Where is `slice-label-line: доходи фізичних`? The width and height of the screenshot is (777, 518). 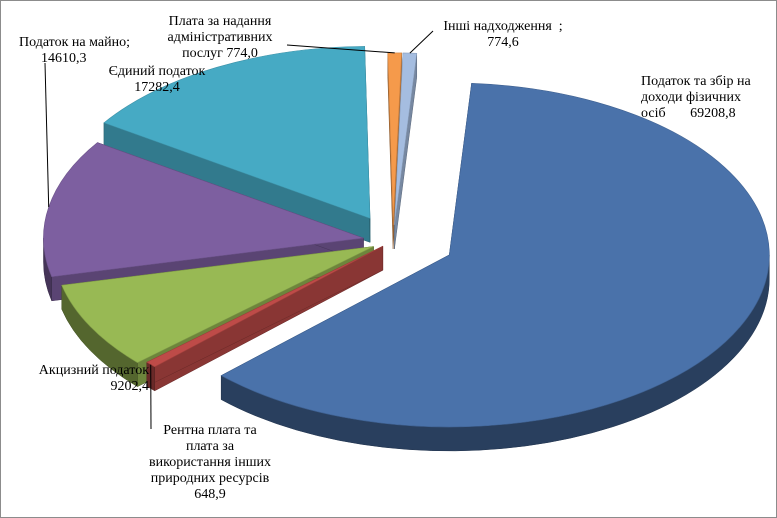 slice-label-line: доходи фізичних is located at coordinates (691, 97).